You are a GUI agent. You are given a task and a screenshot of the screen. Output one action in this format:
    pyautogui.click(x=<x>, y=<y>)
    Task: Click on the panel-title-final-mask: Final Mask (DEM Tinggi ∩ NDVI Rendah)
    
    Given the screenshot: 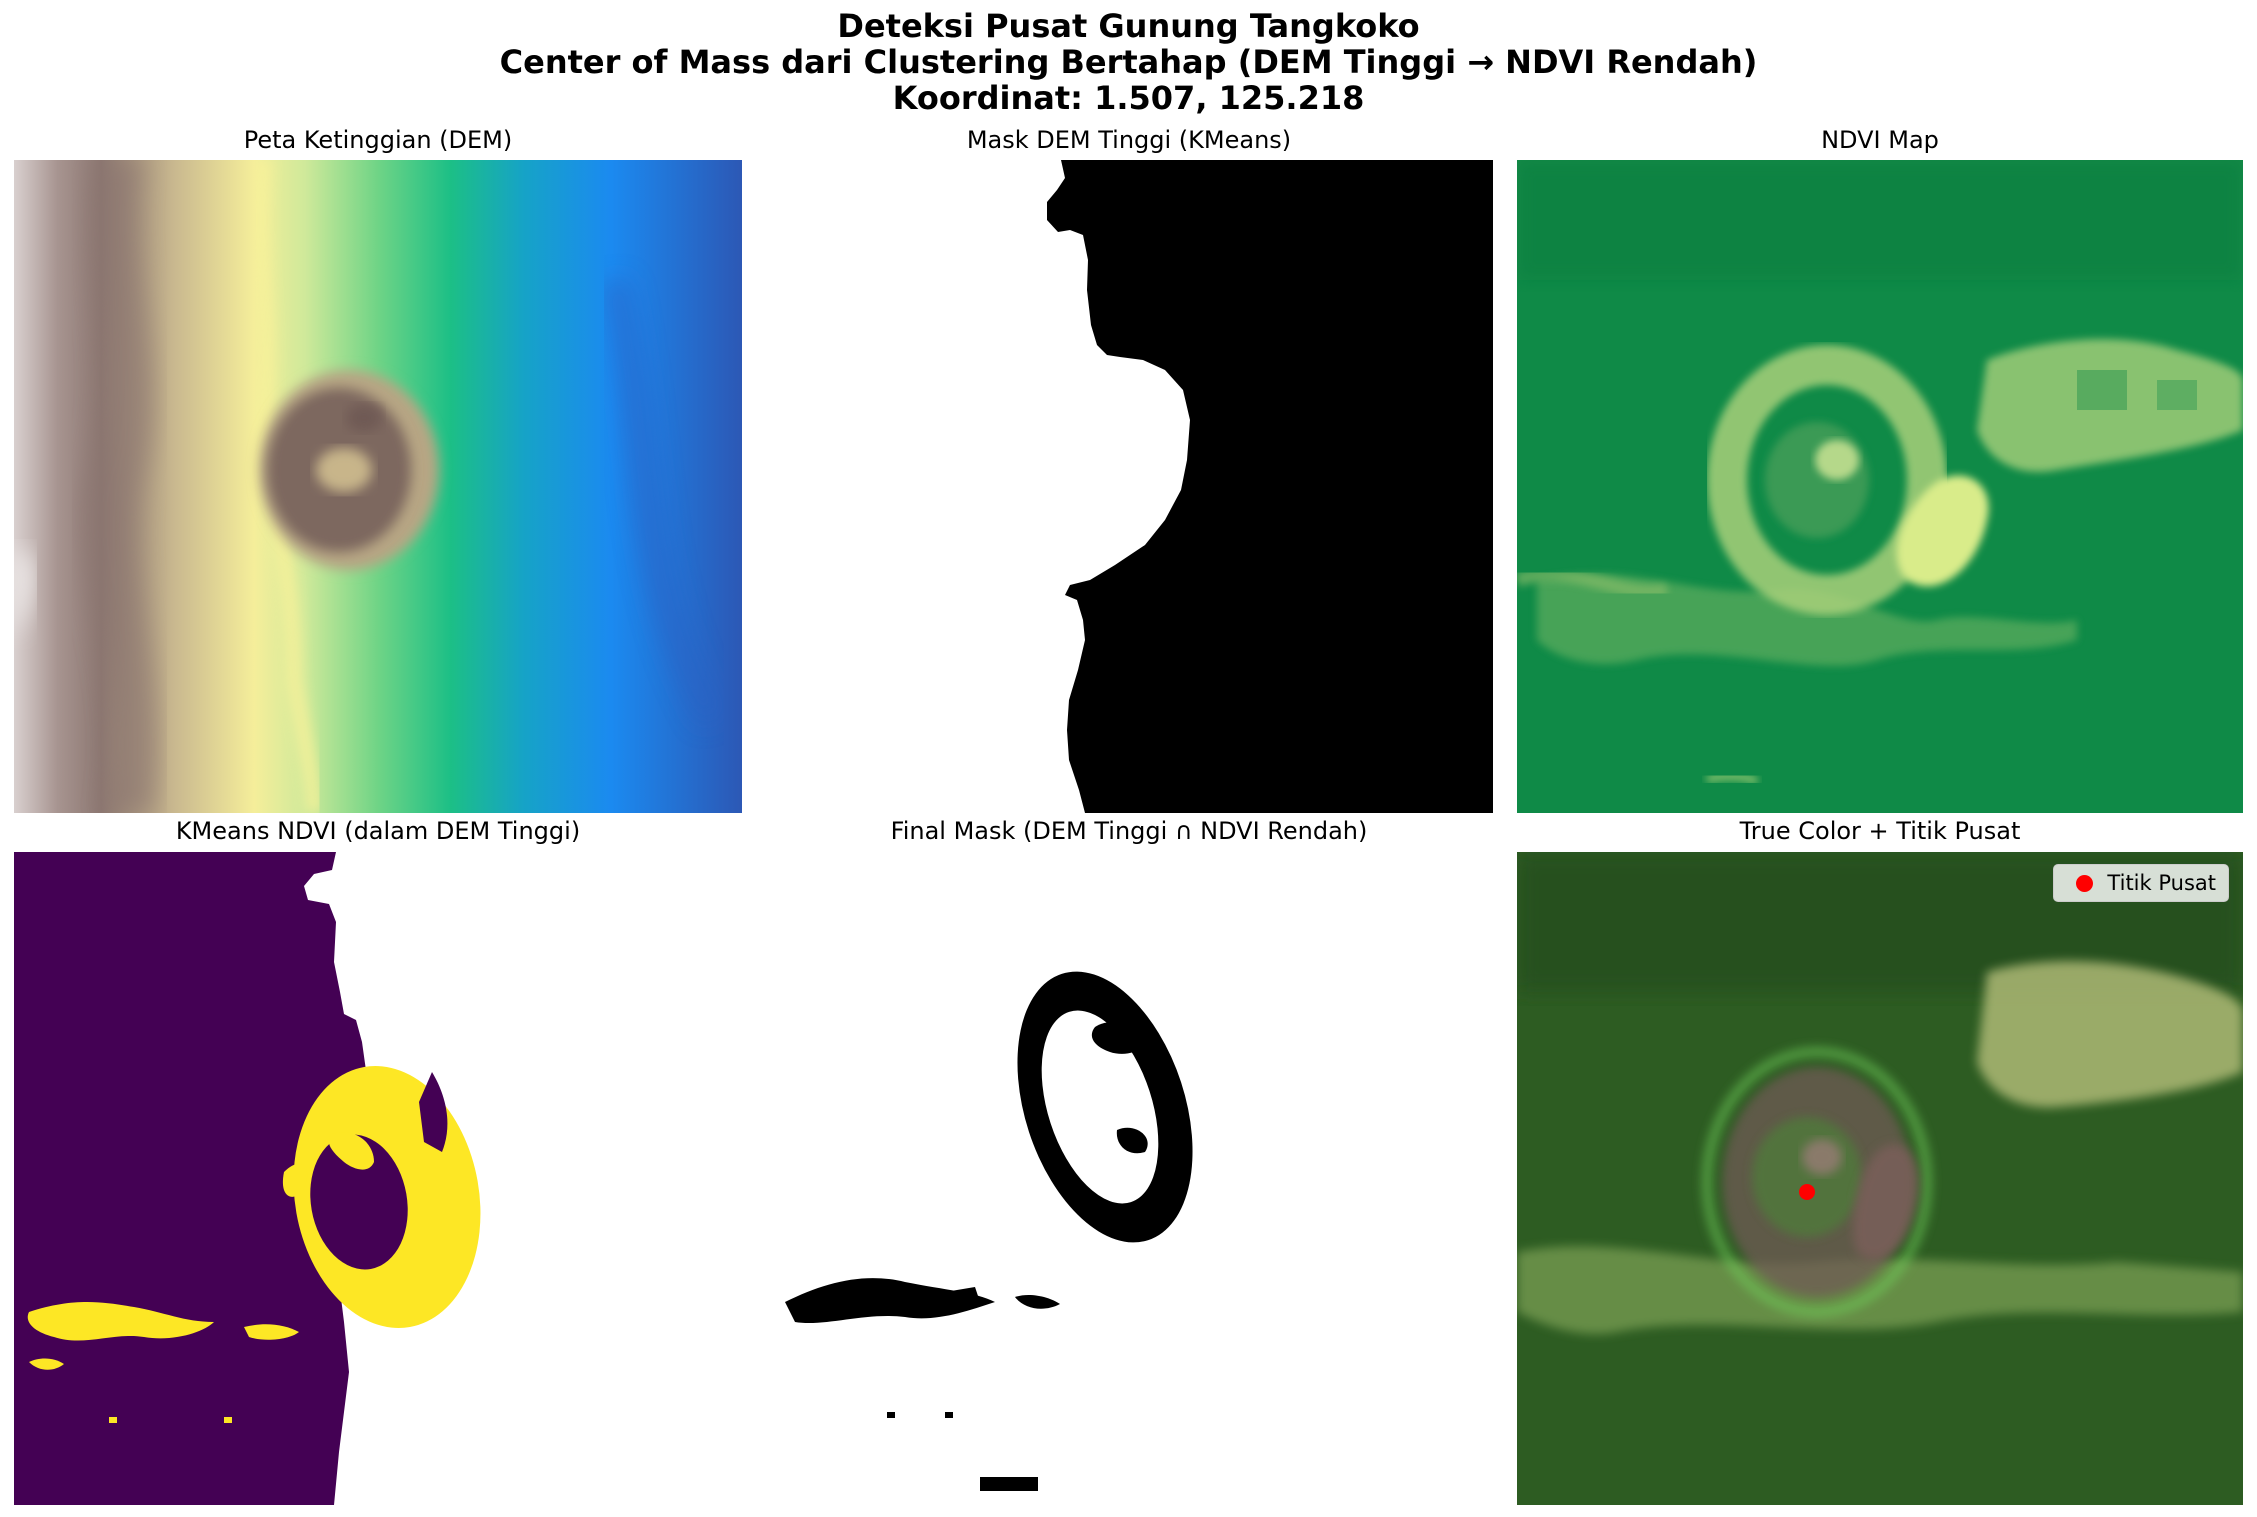 What is the action you would take?
    pyautogui.click(x=1129, y=831)
    